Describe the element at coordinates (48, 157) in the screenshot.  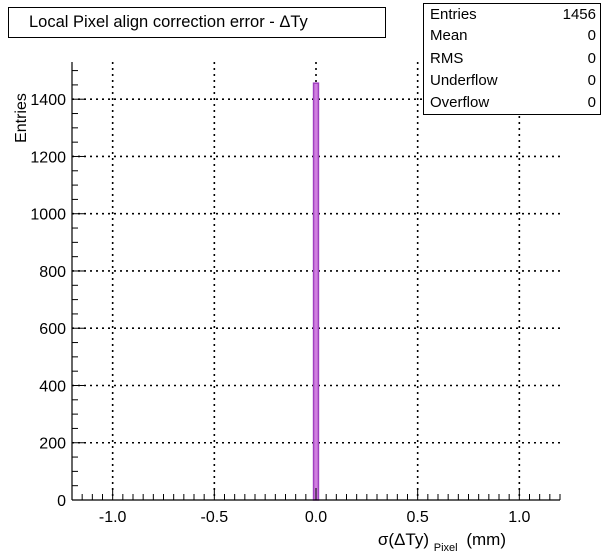
I see `y-tick-label: 1200` at that location.